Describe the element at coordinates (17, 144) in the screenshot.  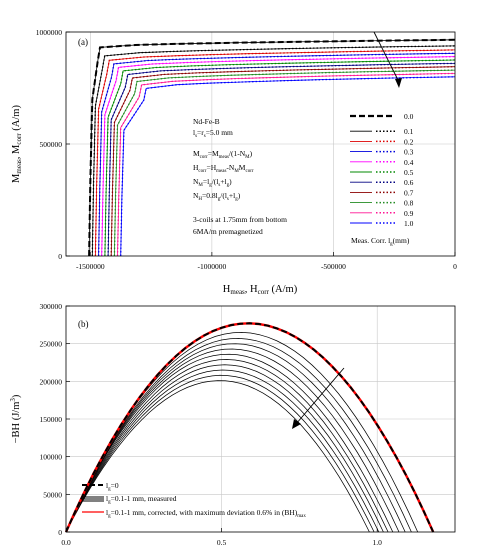
I see `panel-a-ylabel: Mmeas, Mcorr (A/m)` at that location.